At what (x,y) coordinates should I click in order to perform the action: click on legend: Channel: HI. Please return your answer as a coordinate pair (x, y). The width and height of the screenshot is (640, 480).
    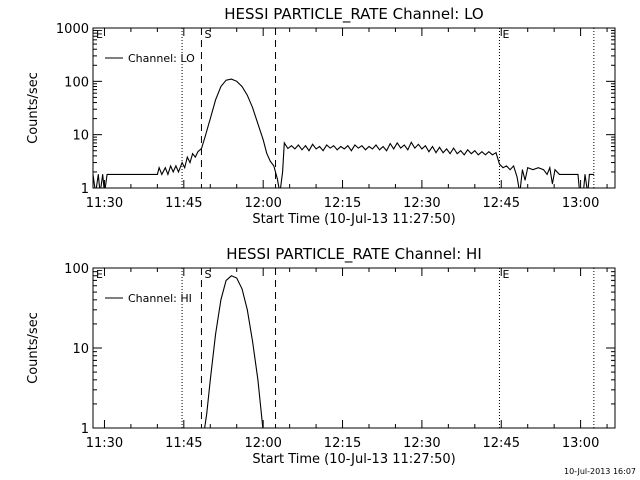
    Looking at the image, I should click on (148, 298).